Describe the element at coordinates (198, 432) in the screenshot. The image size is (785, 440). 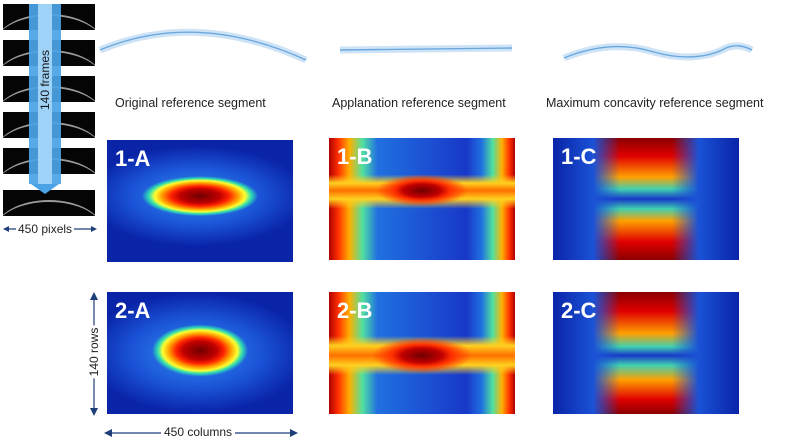
I see `columns-label: 450 columns` at that location.